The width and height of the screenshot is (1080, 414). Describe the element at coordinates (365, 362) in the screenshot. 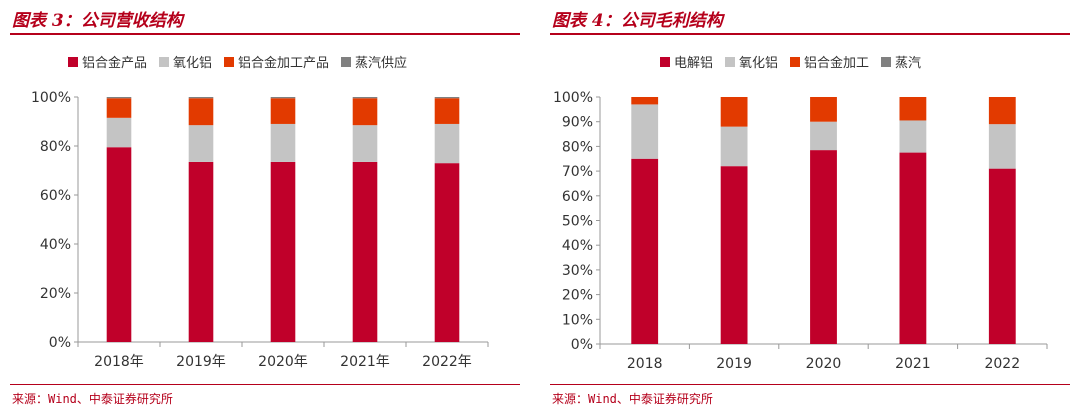

I see `x-tick-label: 2021年` at that location.